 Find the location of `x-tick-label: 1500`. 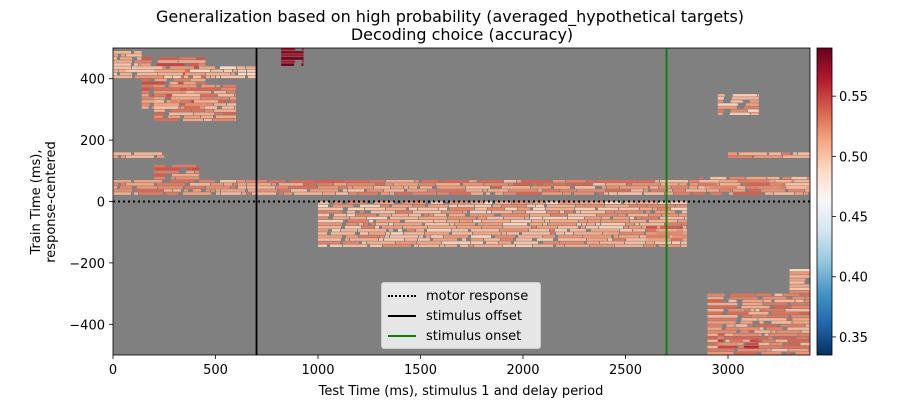

x-tick-label: 1500 is located at coordinates (420, 370).